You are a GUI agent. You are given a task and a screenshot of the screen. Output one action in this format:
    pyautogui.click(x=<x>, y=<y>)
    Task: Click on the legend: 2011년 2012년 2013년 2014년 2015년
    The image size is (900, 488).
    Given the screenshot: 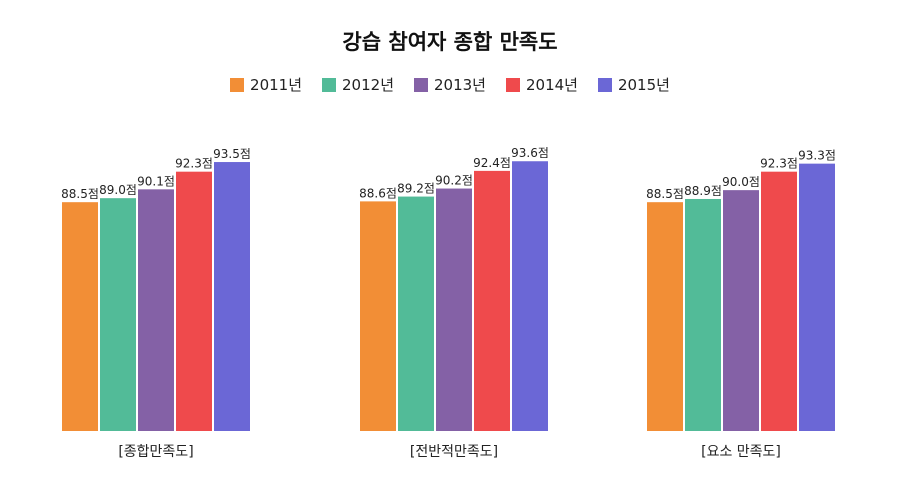 What is the action you would take?
    pyautogui.click(x=450, y=84)
    